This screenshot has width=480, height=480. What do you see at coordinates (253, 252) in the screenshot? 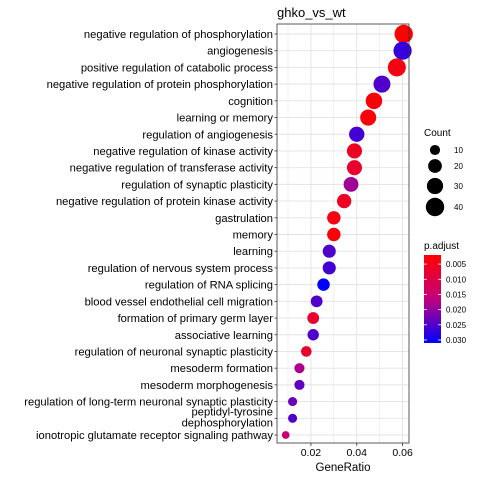
I see `y-tick-label: learning` at bounding box center [253, 252].